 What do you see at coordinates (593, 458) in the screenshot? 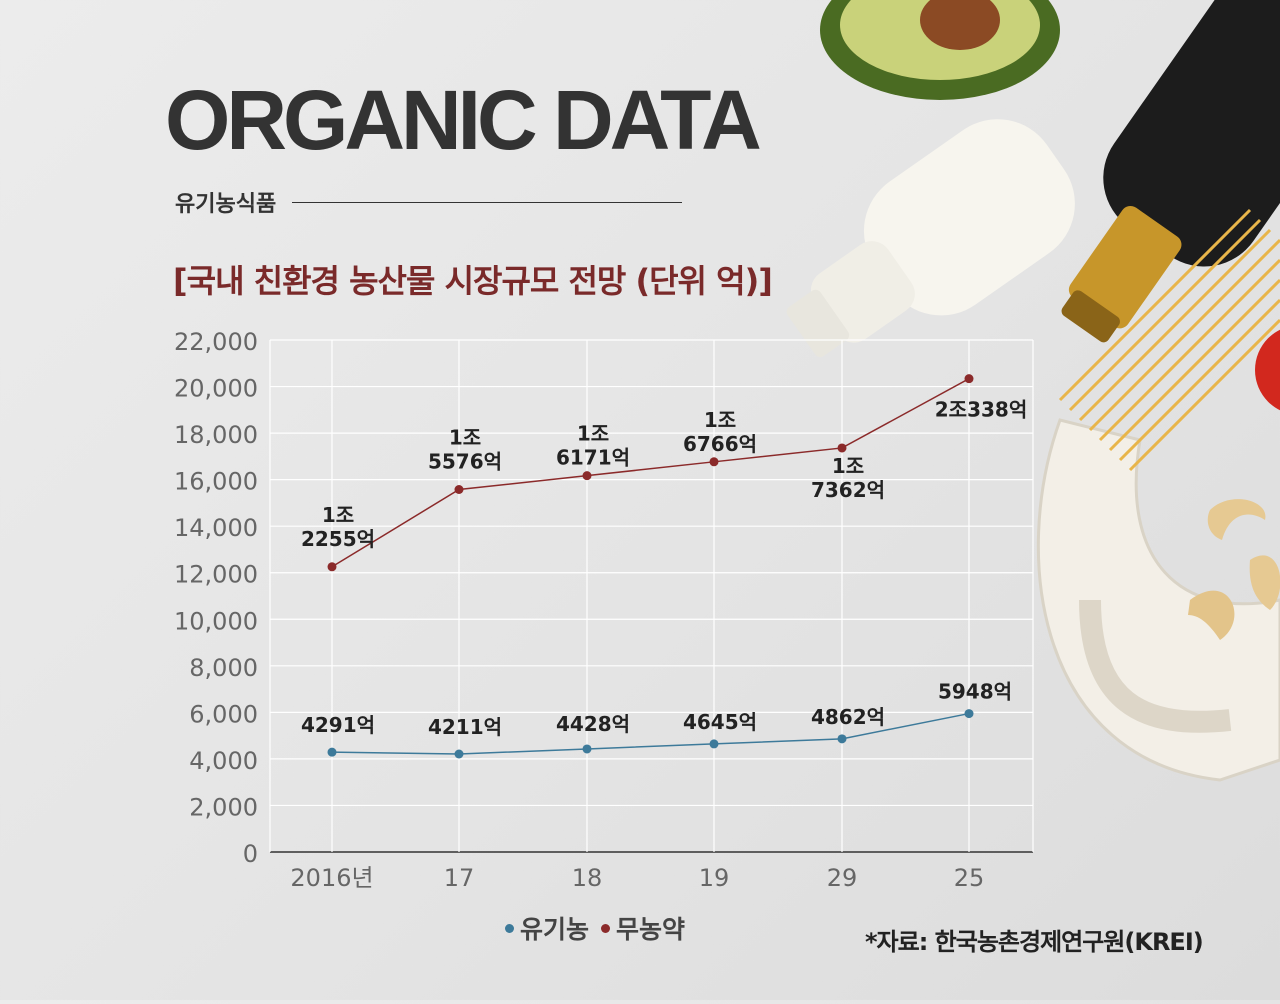
I see `data-label: 6171억` at bounding box center [593, 458].